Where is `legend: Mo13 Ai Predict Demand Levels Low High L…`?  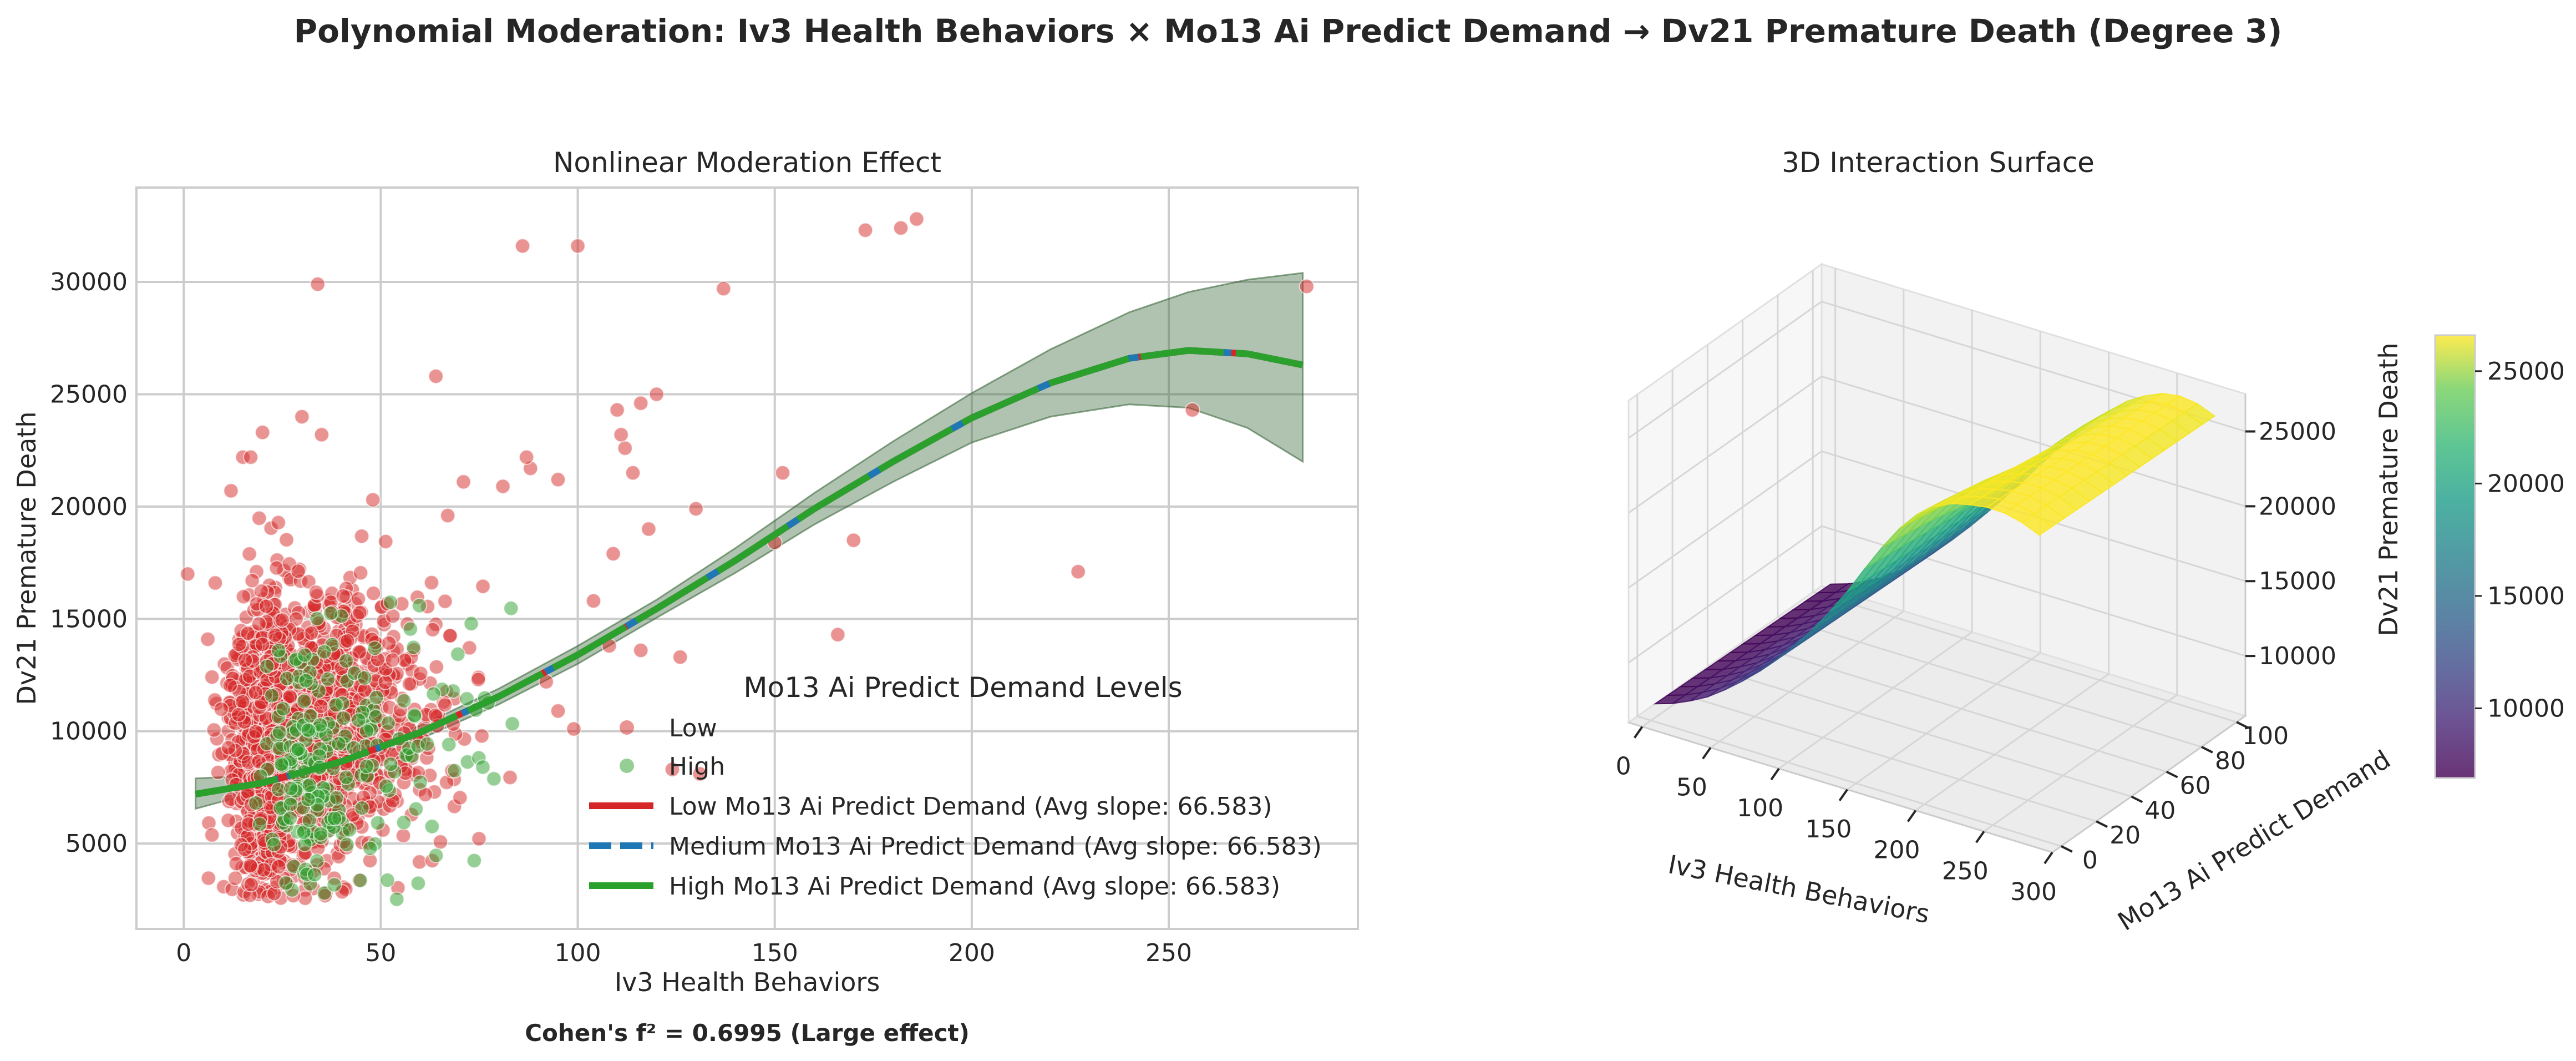 legend: Mo13 Ai Predict Demand Levels Low High L… is located at coordinates (955, 786).